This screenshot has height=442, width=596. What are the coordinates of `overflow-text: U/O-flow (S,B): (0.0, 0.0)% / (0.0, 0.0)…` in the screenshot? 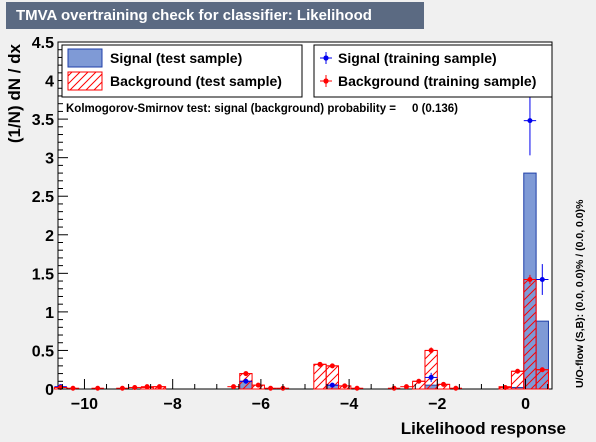 It's located at (580, 293).